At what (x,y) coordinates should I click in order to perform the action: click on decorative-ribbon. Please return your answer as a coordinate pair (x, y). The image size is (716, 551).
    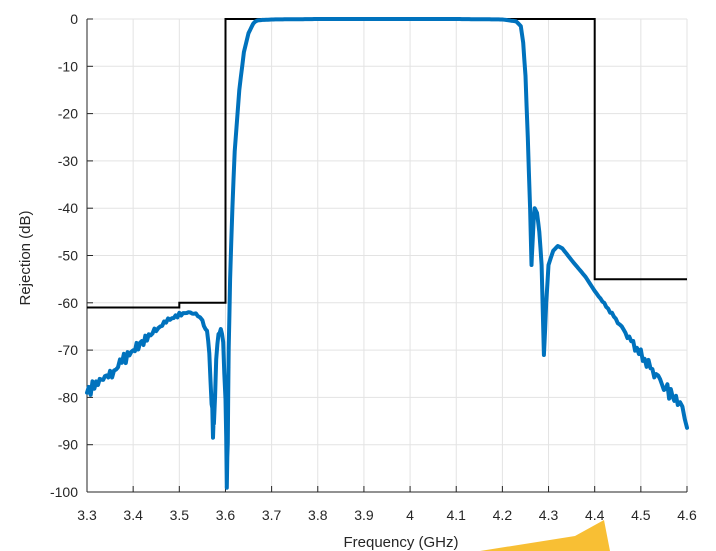
    Looking at the image, I should click on (545, 535).